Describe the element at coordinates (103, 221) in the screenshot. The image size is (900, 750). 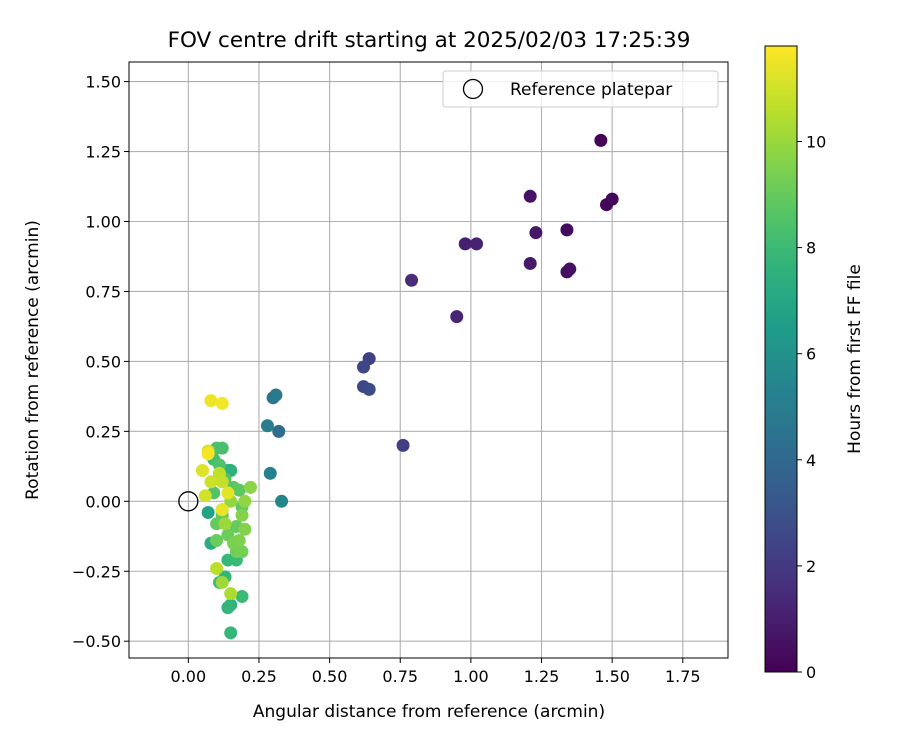
I see `y-tick-label: 1.00` at that location.